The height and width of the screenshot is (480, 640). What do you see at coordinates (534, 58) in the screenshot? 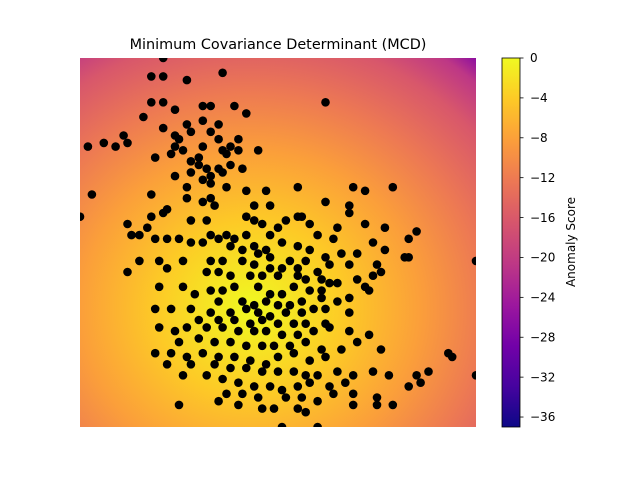
I see `colorbar-tick-label: 0` at bounding box center [534, 58].